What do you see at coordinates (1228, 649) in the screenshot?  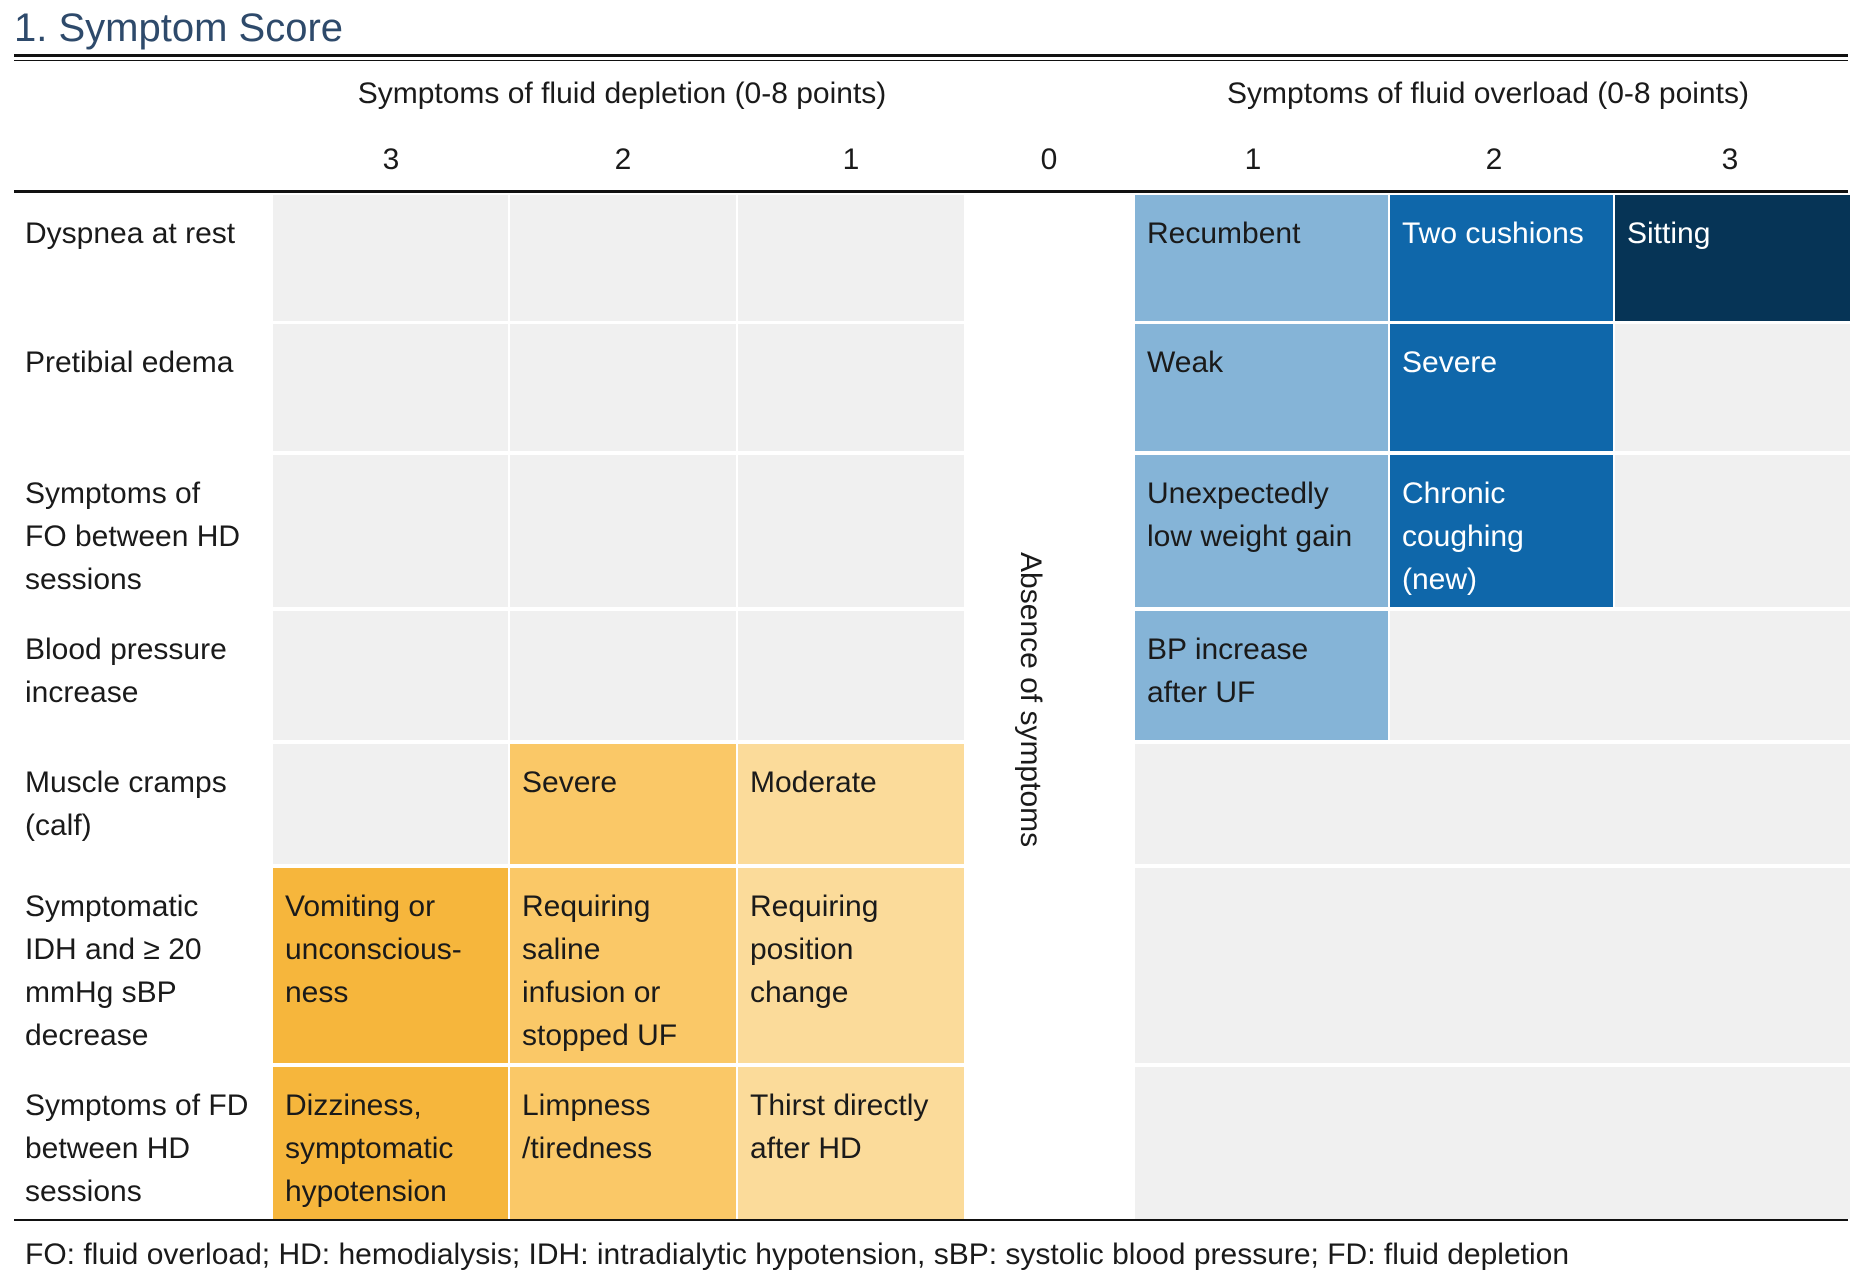 I see `cell-text-line: BP increase` at bounding box center [1228, 649].